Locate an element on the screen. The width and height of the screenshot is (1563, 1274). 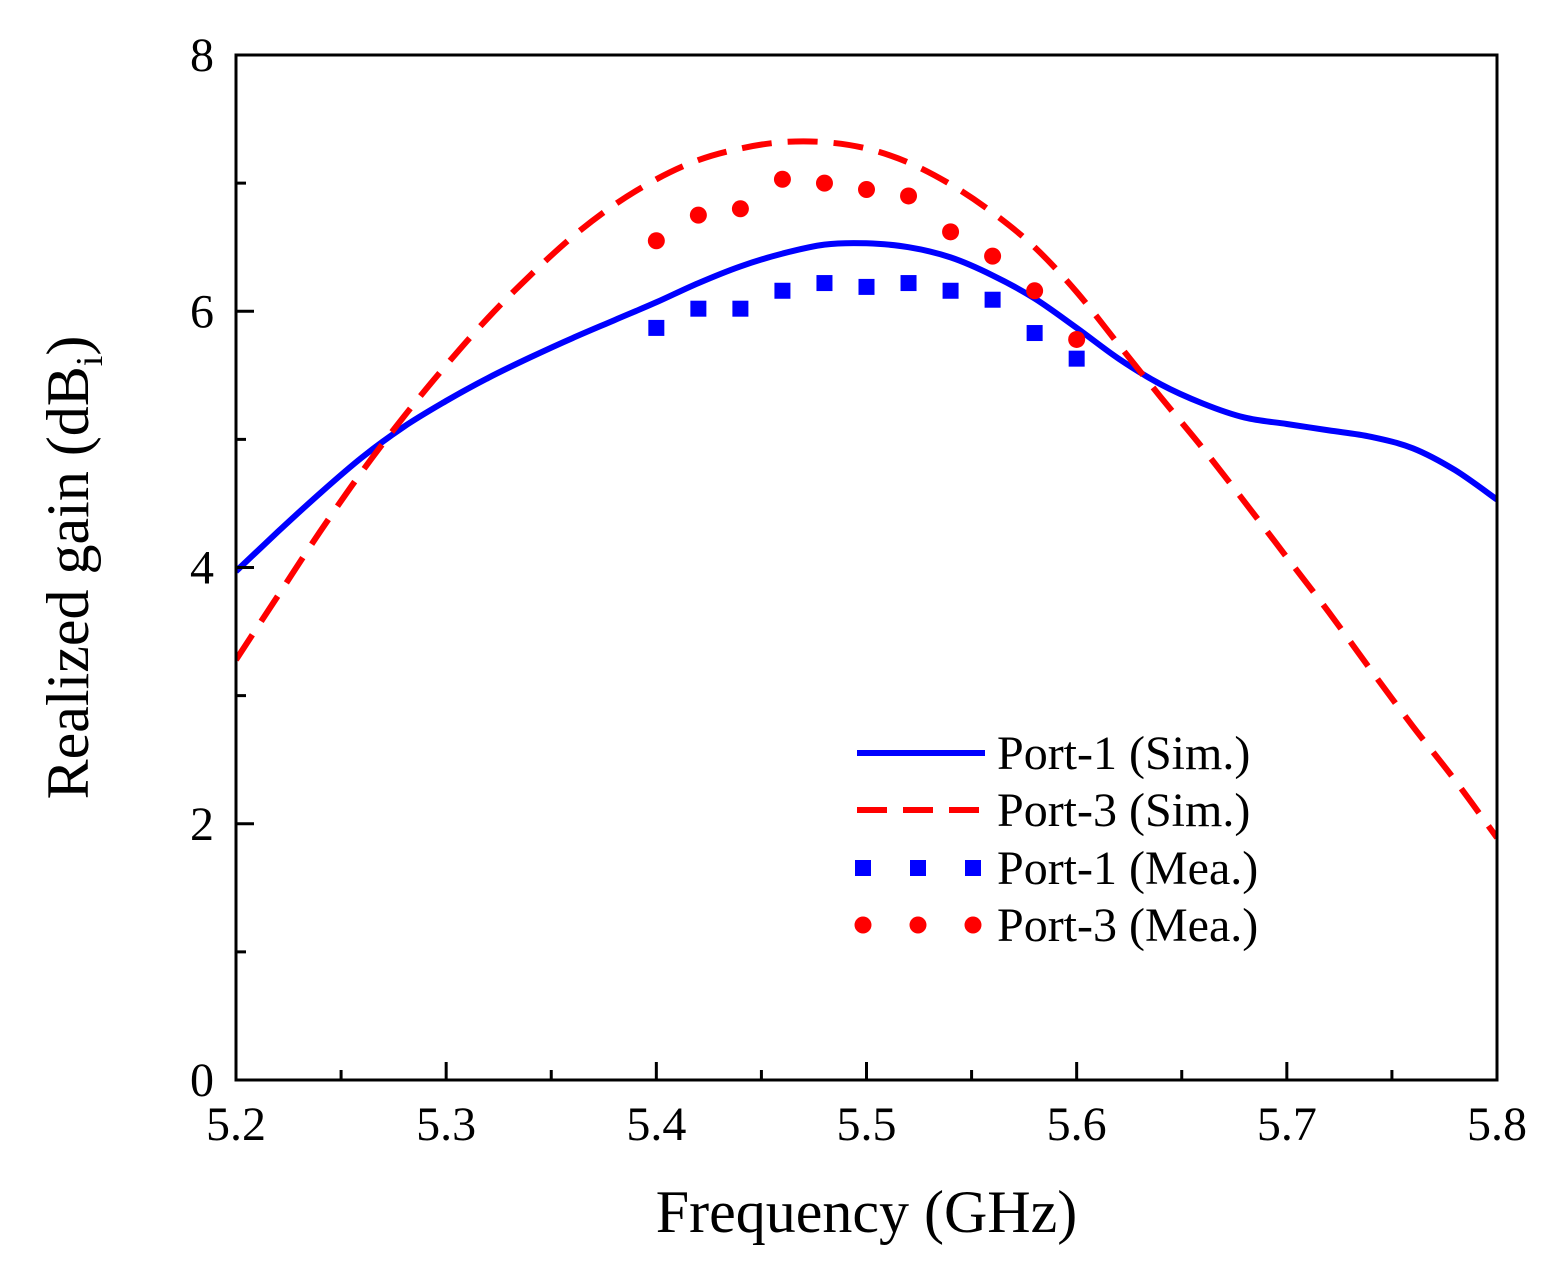
legend-label: Port-1 (Mea.) is located at coordinates (1127, 868).